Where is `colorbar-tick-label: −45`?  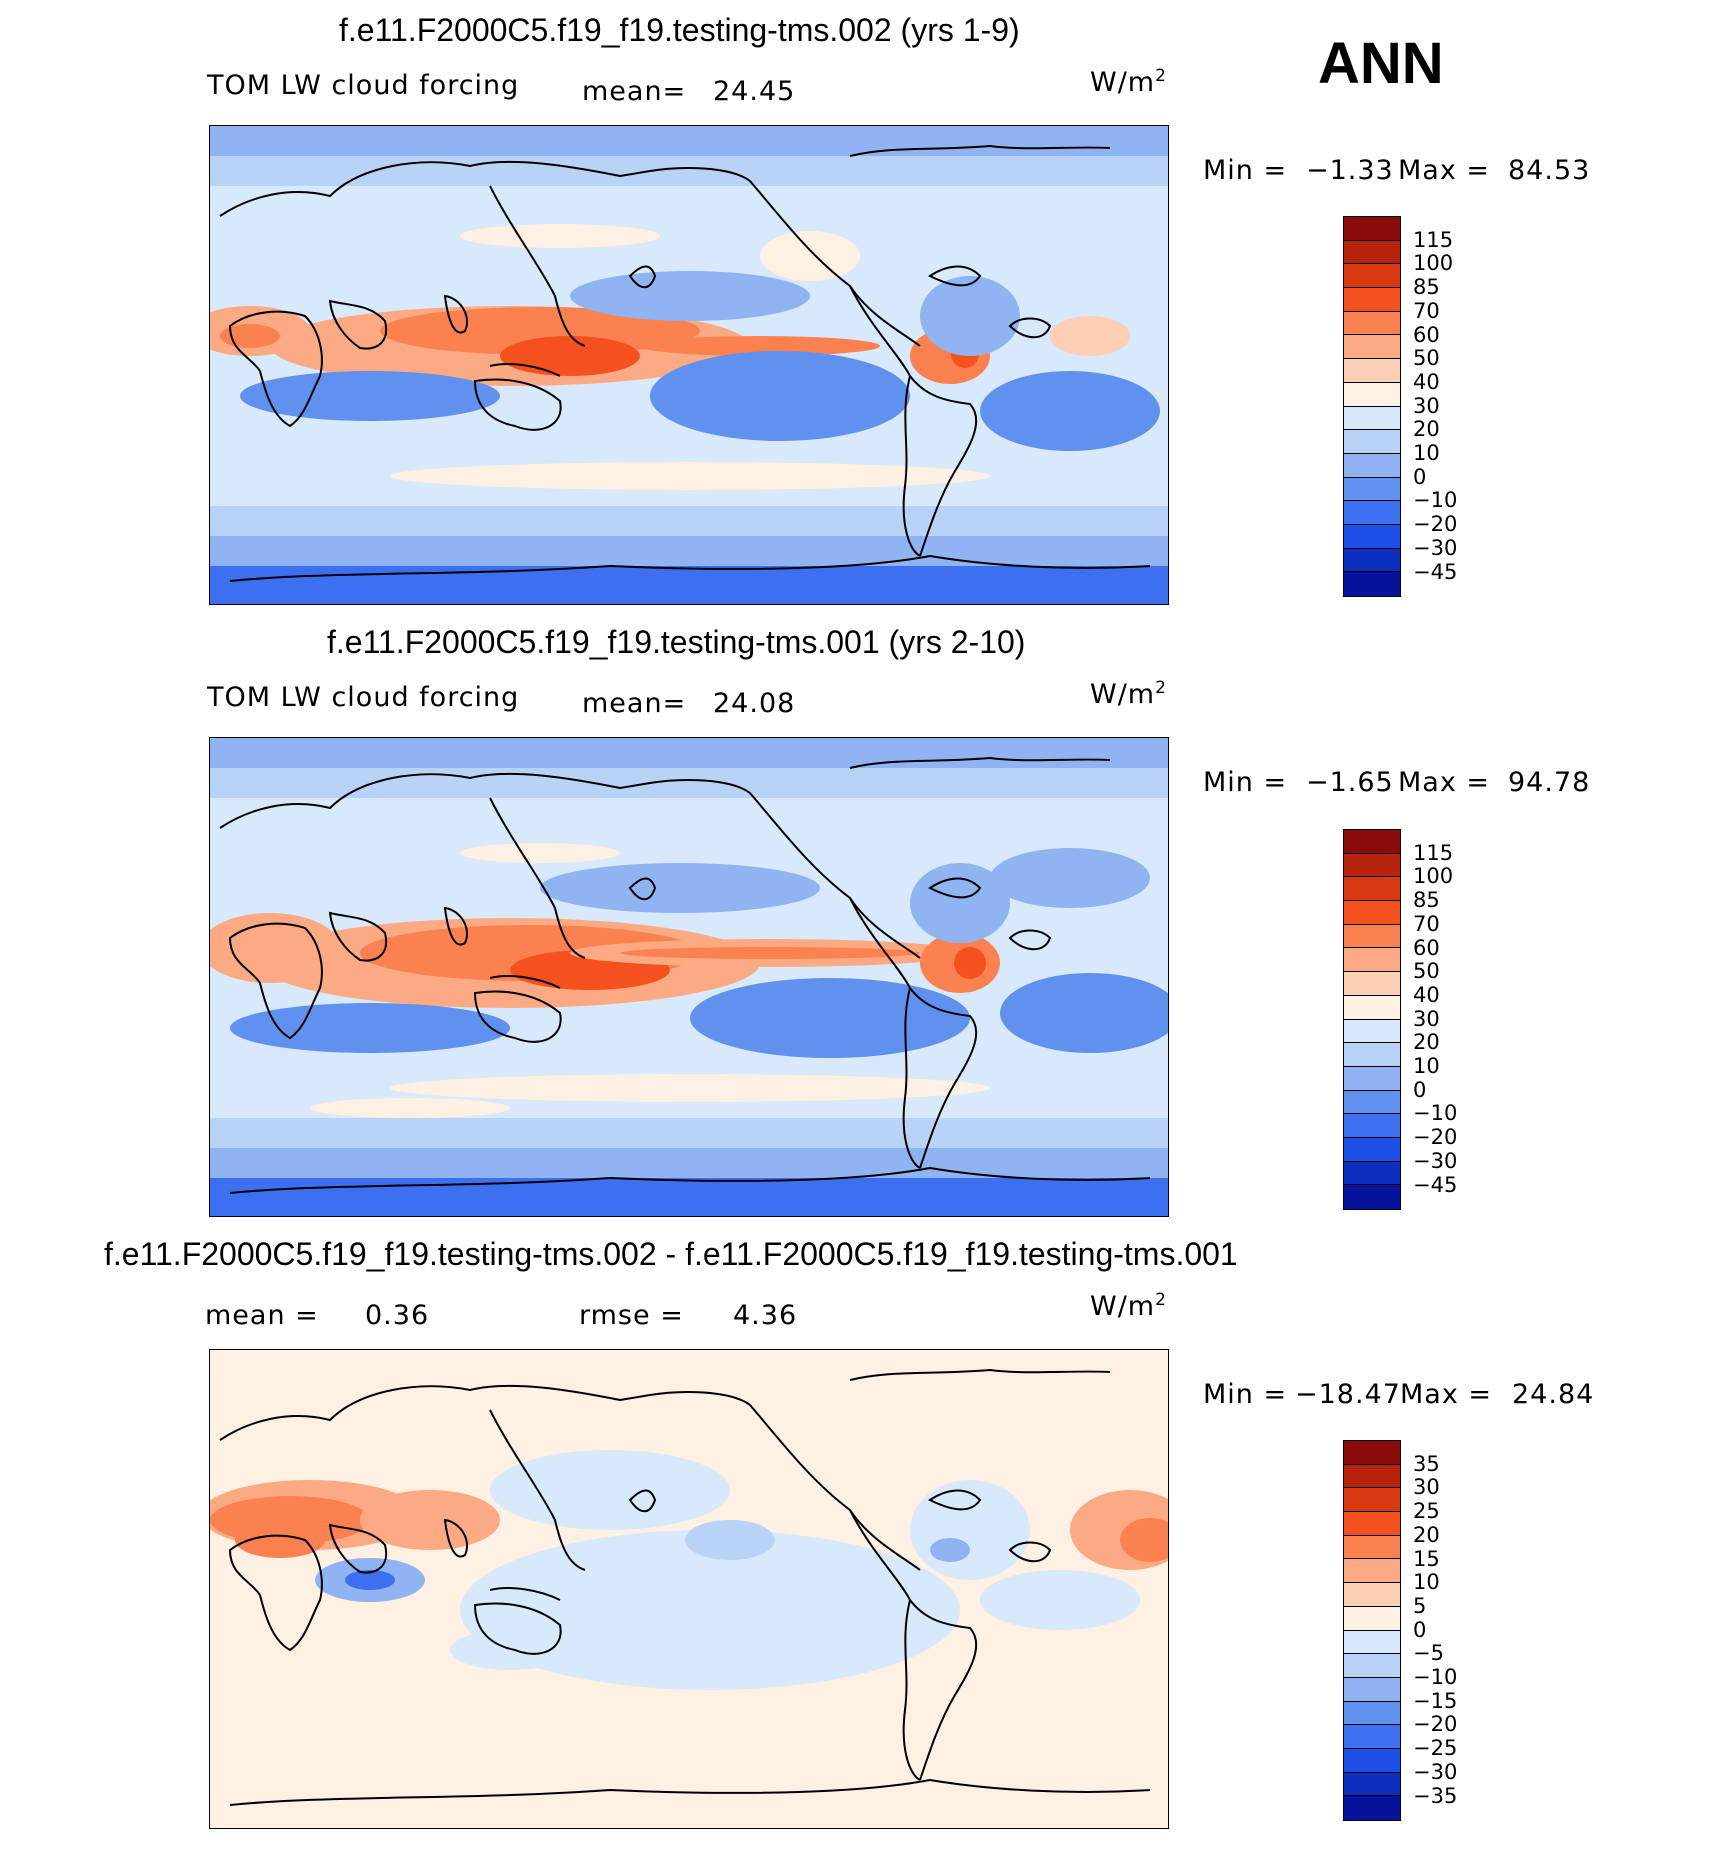
colorbar-tick-label: −45 is located at coordinates (1435, 1184).